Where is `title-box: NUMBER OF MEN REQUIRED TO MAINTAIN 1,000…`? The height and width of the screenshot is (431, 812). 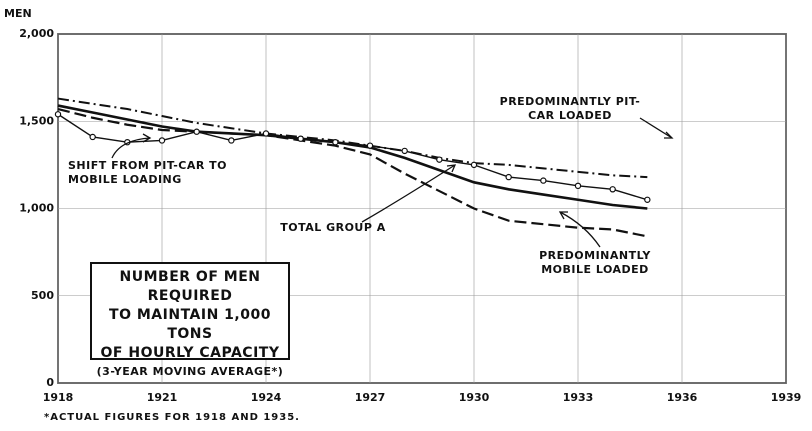
title-box: NUMBER OF MEN REQUIRED TO MAINTAIN 1,000… is located at coordinates (190, 320).